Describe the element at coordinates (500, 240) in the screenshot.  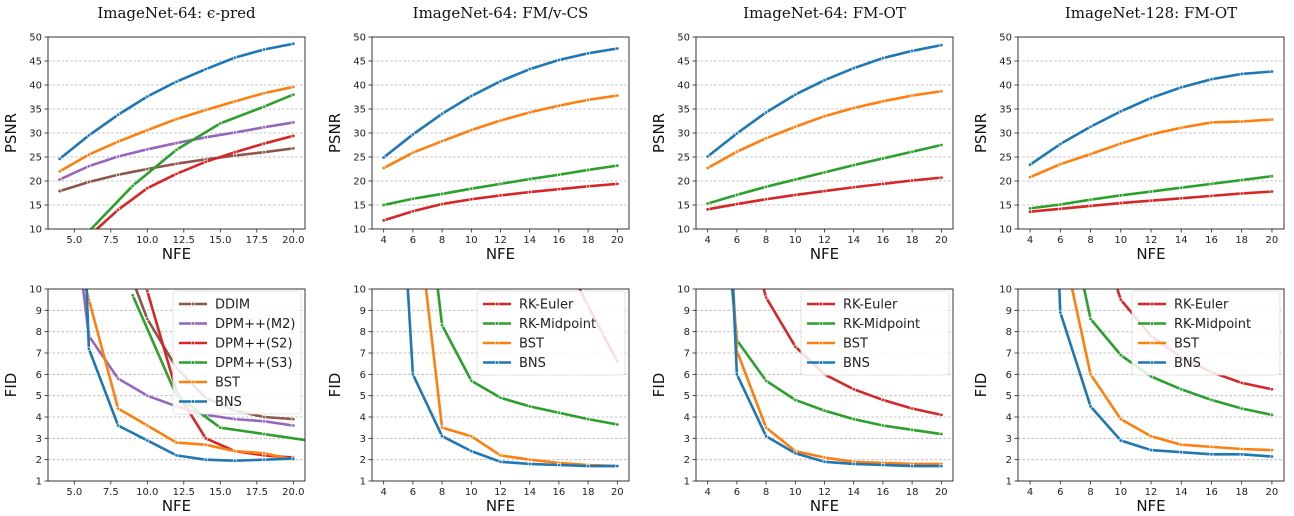
I see `x-tick-label: 12` at that location.